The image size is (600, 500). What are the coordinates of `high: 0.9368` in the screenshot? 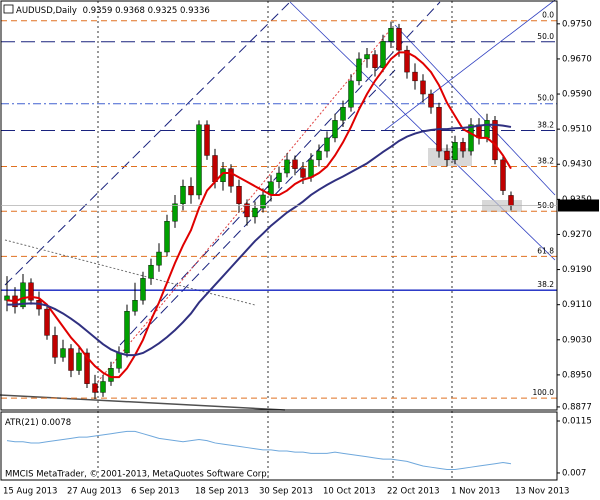 It's located at (130, 11).